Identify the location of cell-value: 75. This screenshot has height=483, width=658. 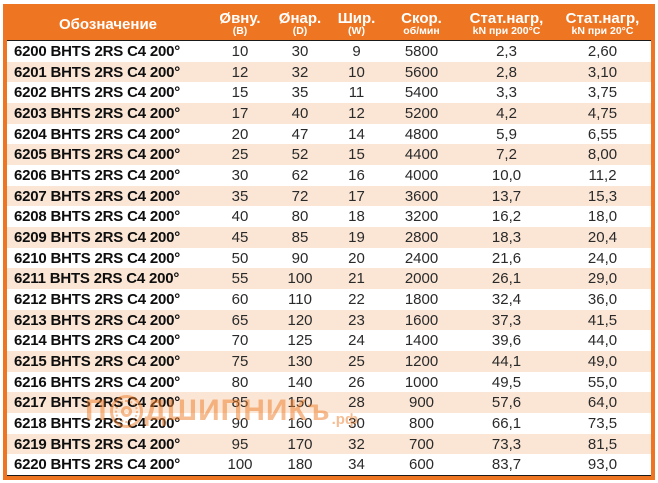
(240, 361).